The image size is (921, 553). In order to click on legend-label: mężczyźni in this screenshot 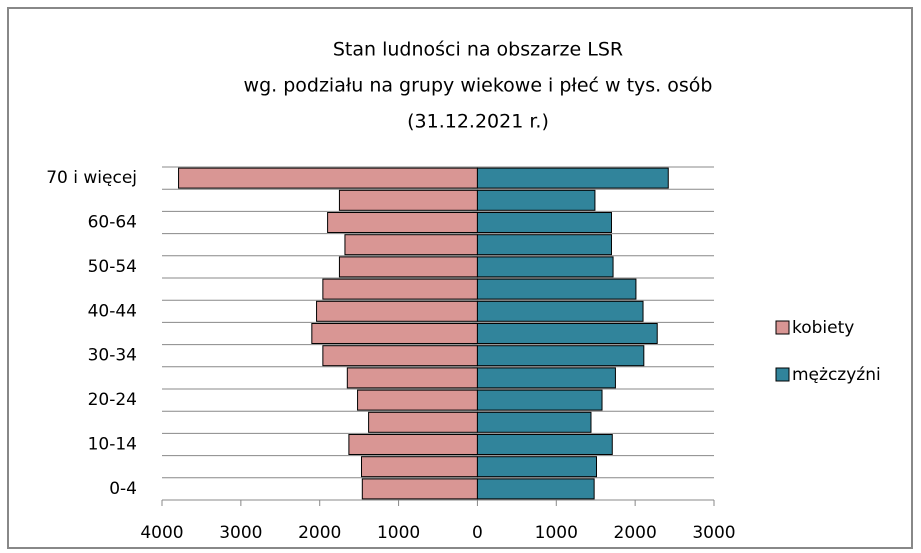, I will do `click(836, 375)`.